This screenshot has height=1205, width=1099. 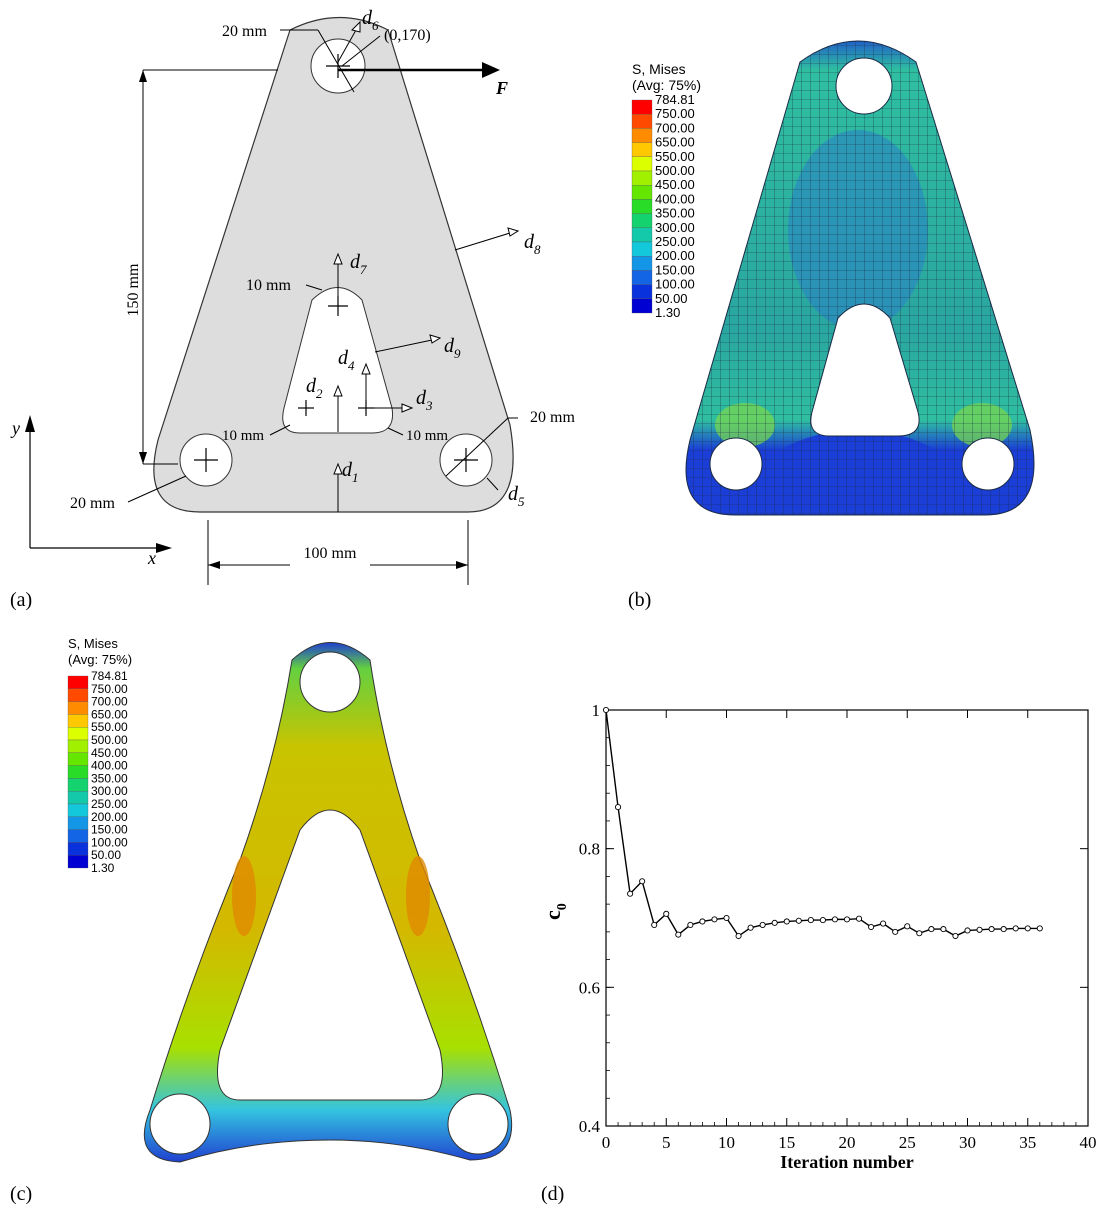 I want to click on y-tick-label: 0.6, so click(x=589, y=987).